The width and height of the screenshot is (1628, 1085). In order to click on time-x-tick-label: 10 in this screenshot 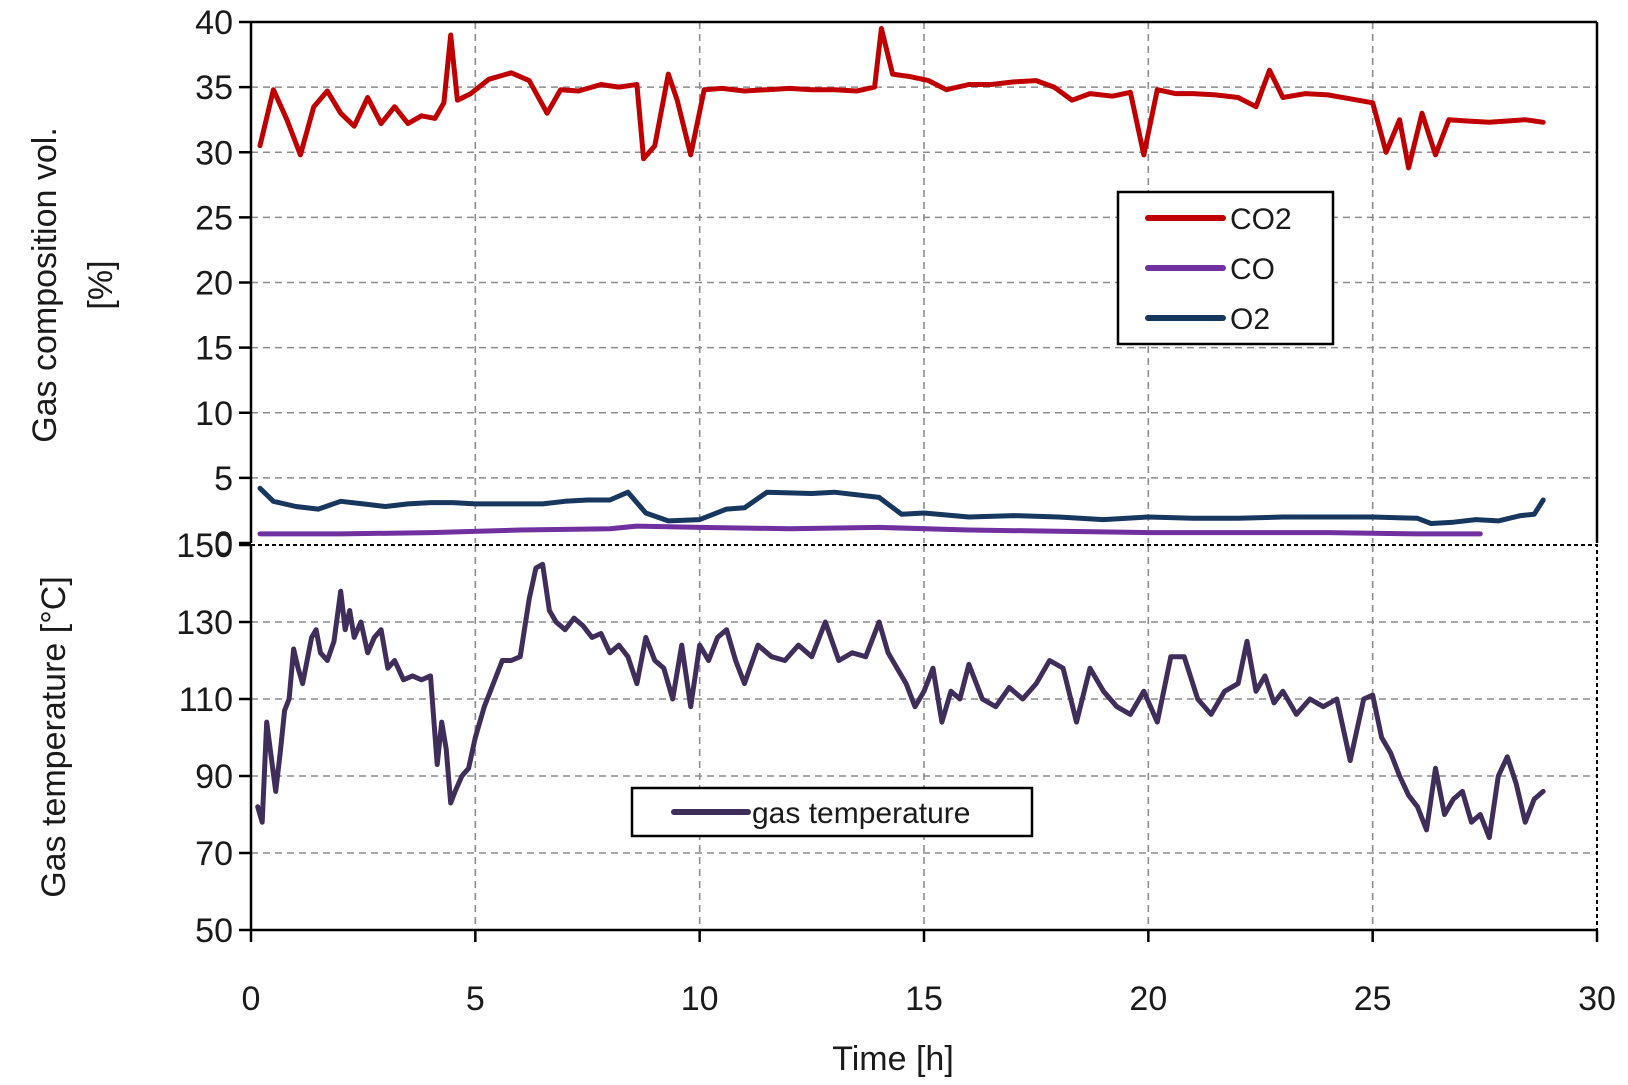, I will do `click(700, 999)`.